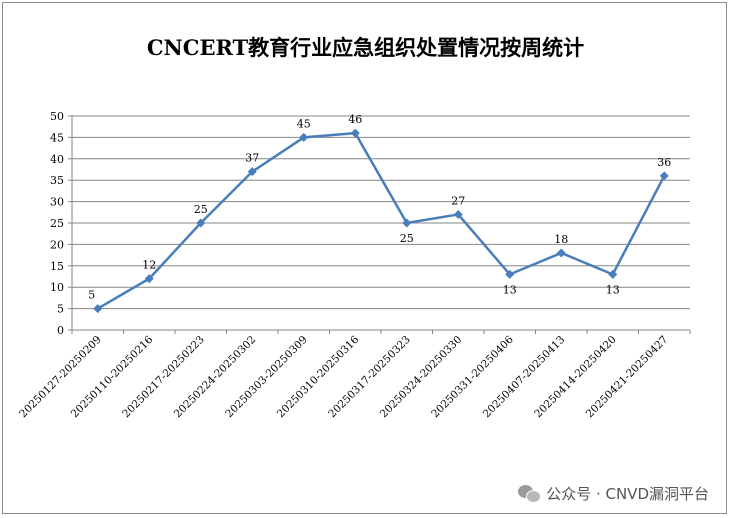 The height and width of the screenshot is (518, 731). I want to click on data-label: 12, so click(149, 265).